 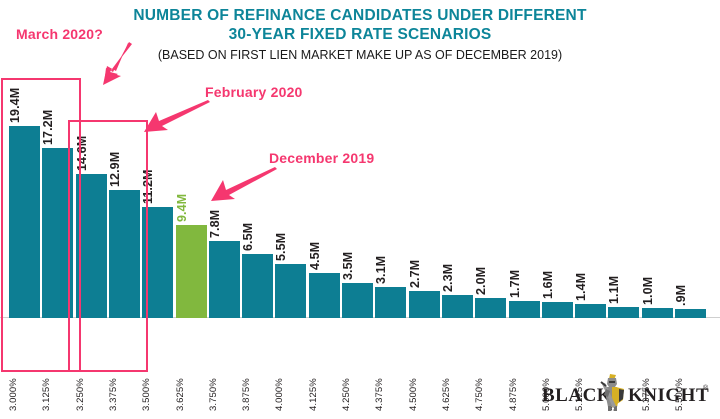 What do you see at coordinates (180, 394) in the screenshot?
I see `x-axis-tick-label: 3.625%` at bounding box center [180, 394].